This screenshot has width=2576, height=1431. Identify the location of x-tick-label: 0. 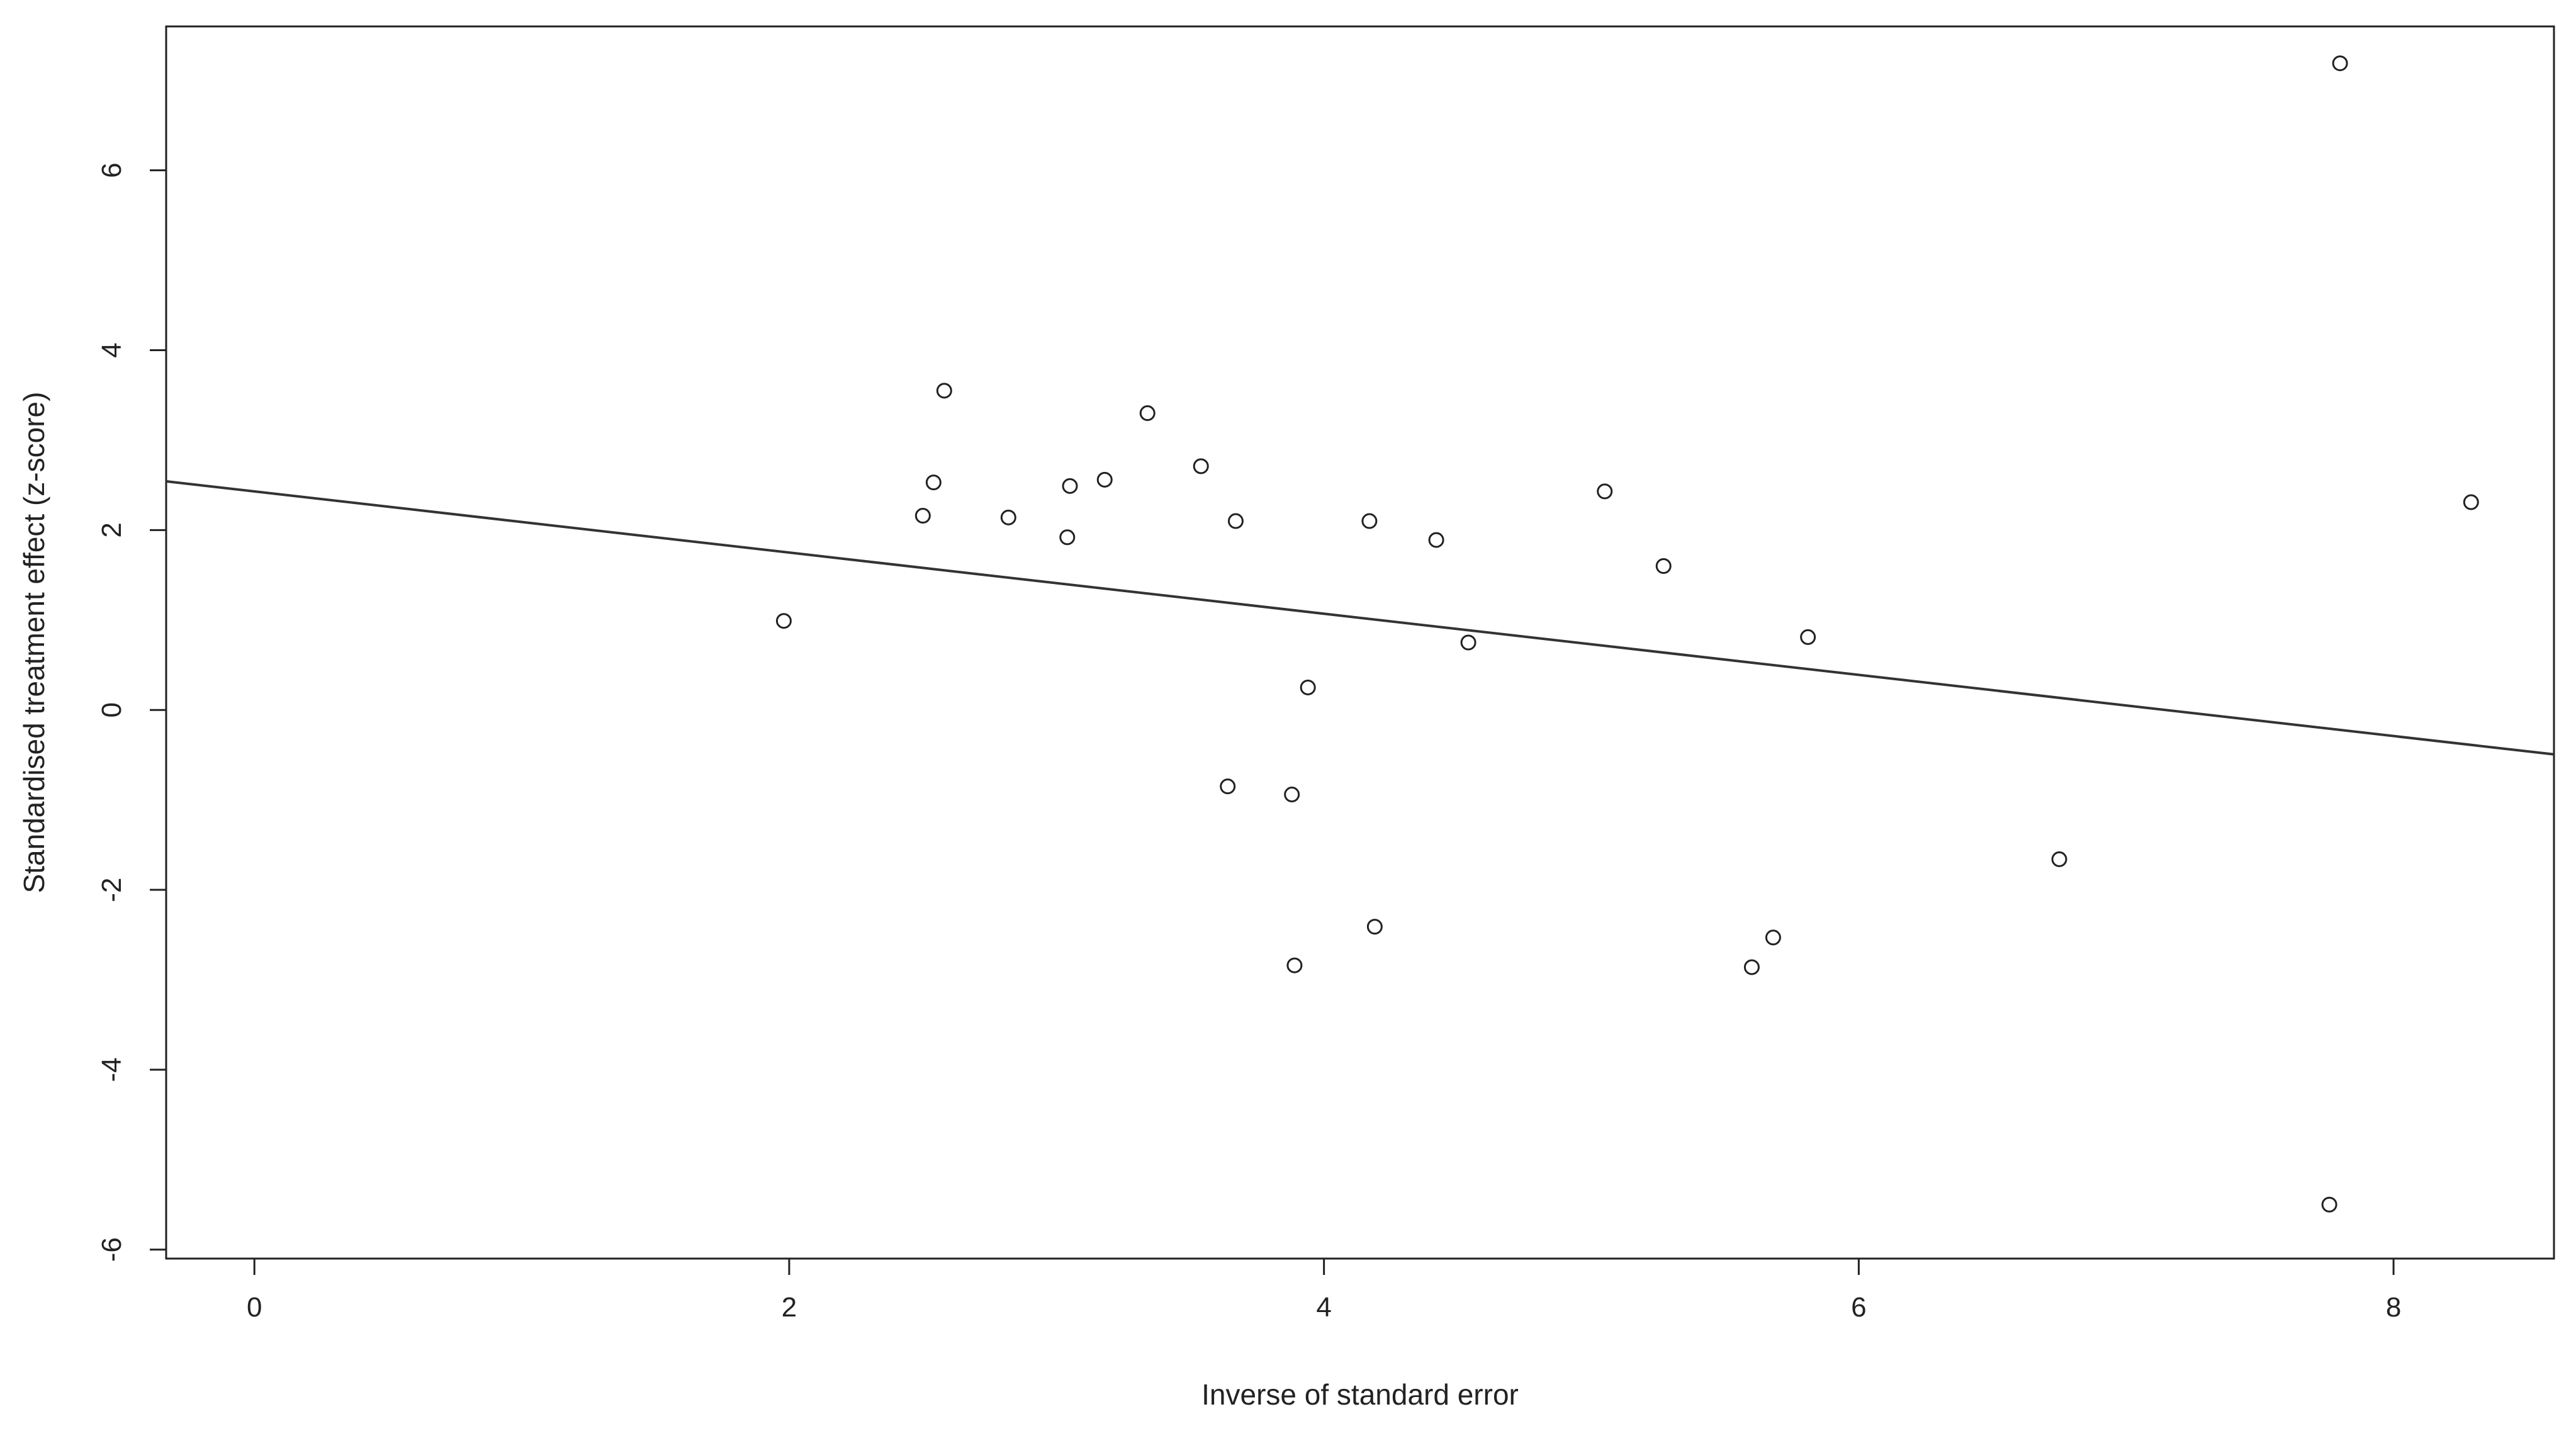
(254, 1307).